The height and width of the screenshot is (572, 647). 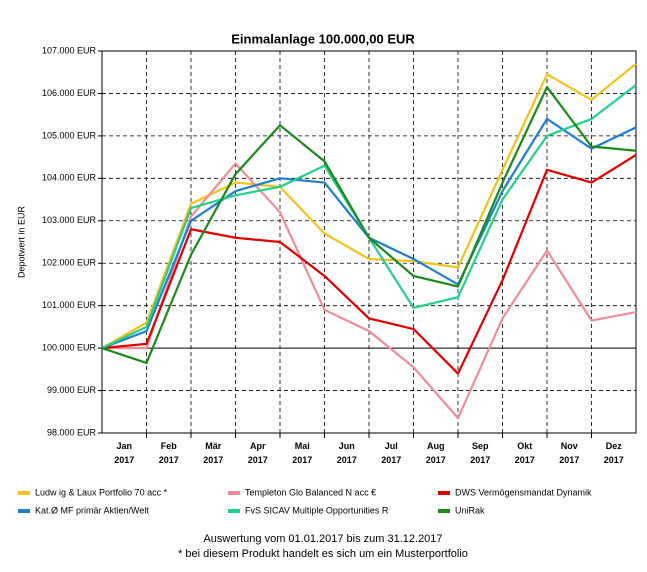 I want to click on legend-label: UniRak, so click(x=470, y=510).